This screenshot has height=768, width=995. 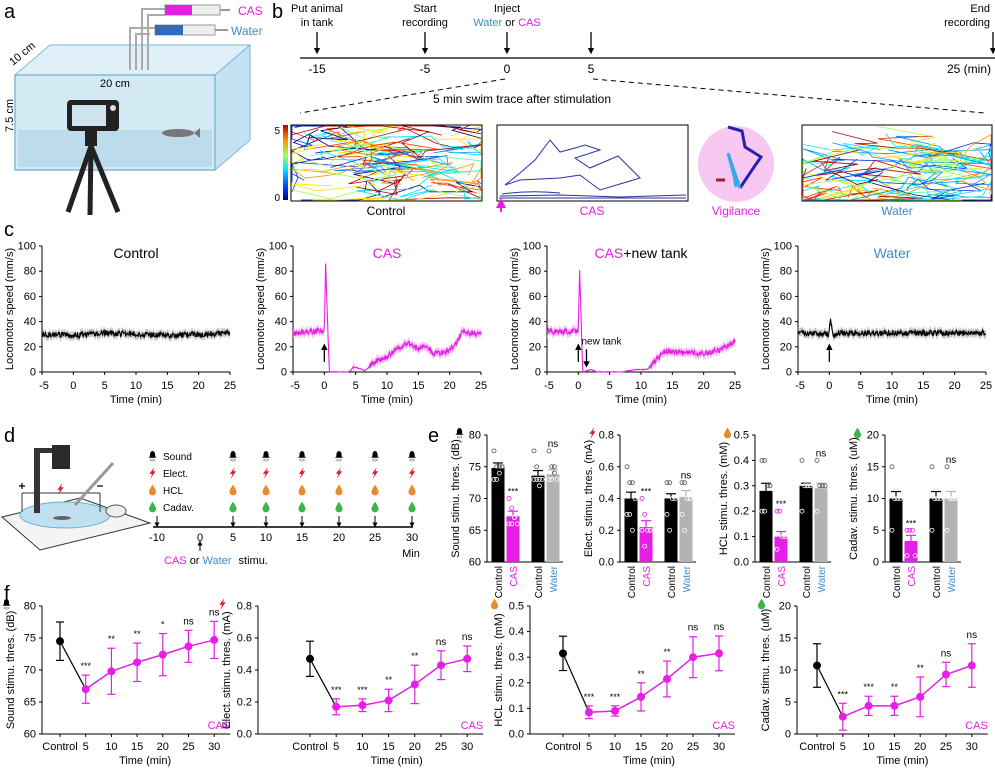 What do you see at coordinates (892, 253) in the screenshot?
I see `chart-title-part: Water` at bounding box center [892, 253].